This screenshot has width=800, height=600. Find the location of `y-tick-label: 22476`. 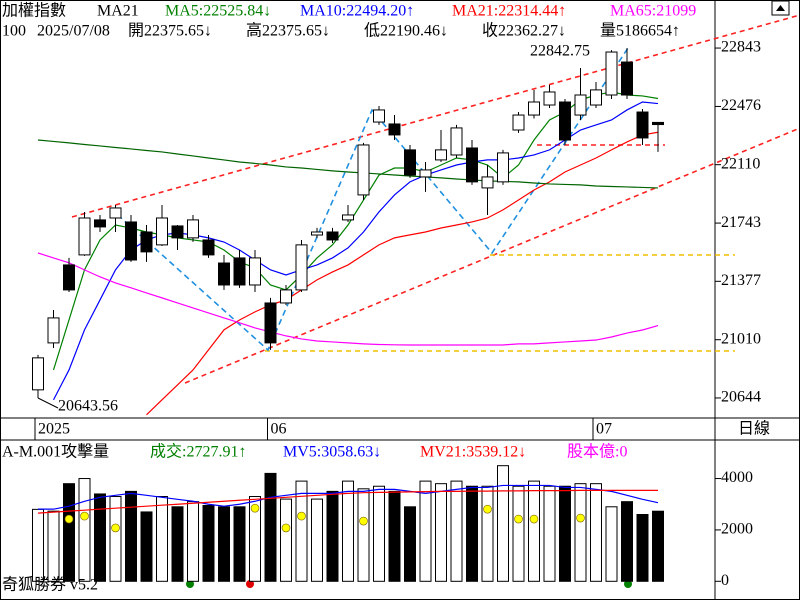

y-tick-label: 22476 is located at coordinates (741, 105).